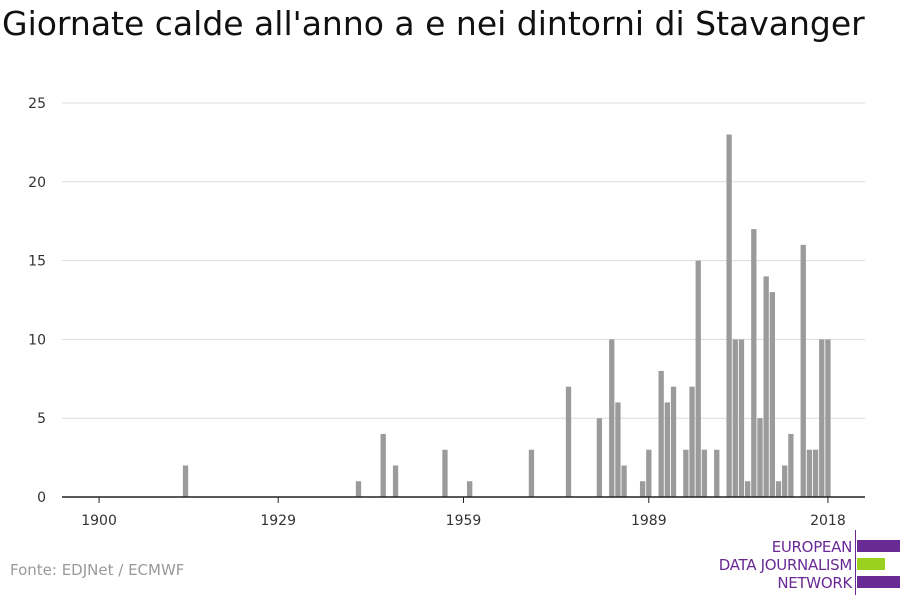 This screenshot has width=900, height=600. What do you see at coordinates (99, 521) in the screenshot?
I see `x-tick-label: 1900` at bounding box center [99, 521].